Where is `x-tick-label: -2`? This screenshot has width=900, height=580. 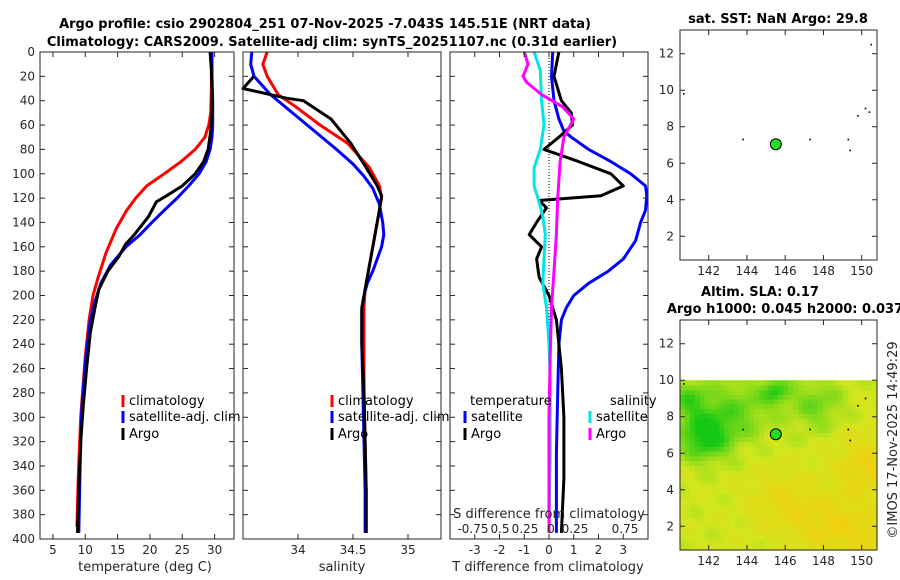
x-tick-label: -2 is located at coordinates (500, 550).